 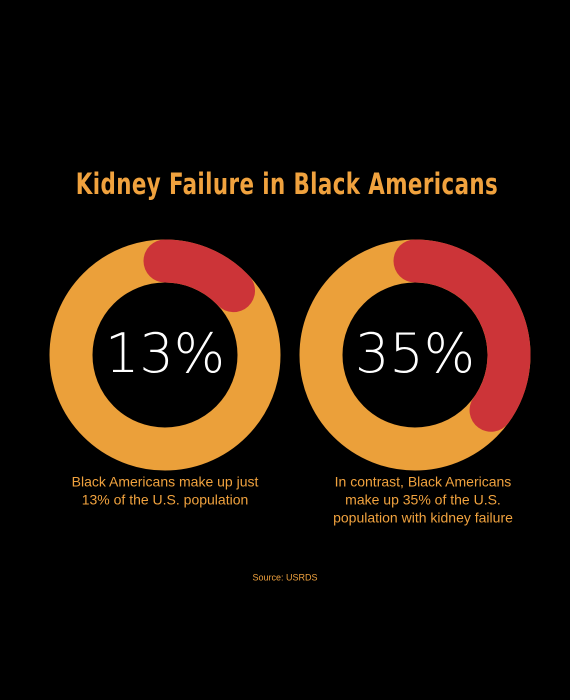 I want to click on caption-line: 13% of the U.S. population, so click(x=165, y=500).